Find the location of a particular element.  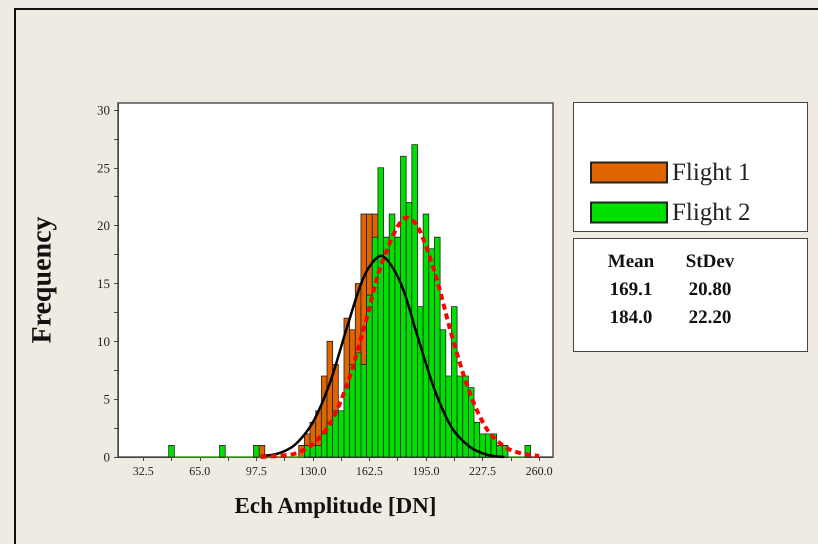

y-axis-title: Frequency is located at coordinates (42, 280).